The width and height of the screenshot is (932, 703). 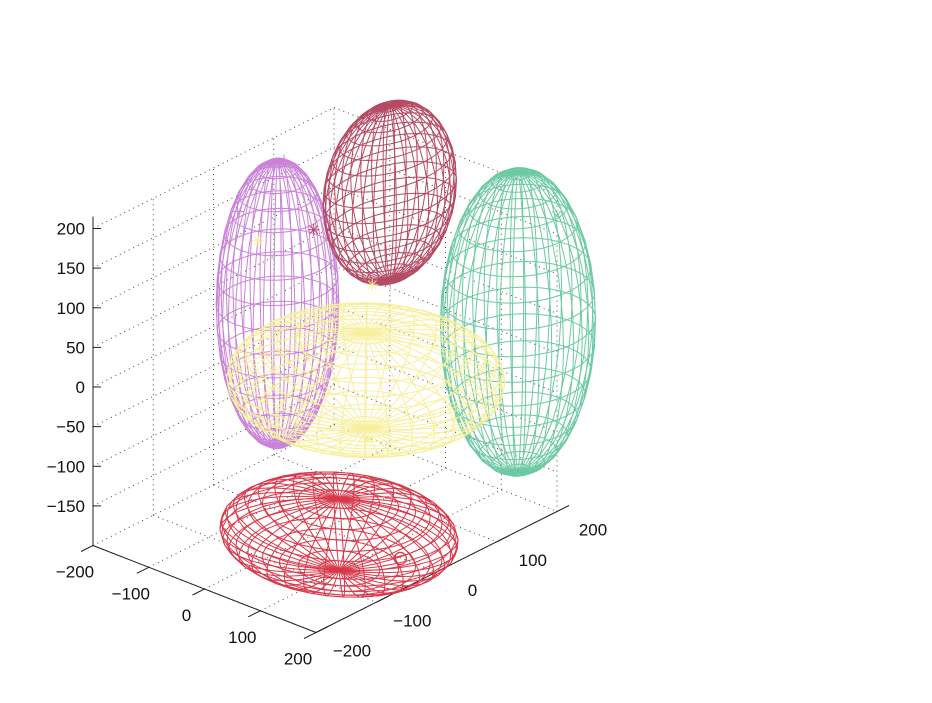 What do you see at coordinates (71, 308) in the screenshot?
I see `z-tick-label: 100` at bounding box center [71, 308].